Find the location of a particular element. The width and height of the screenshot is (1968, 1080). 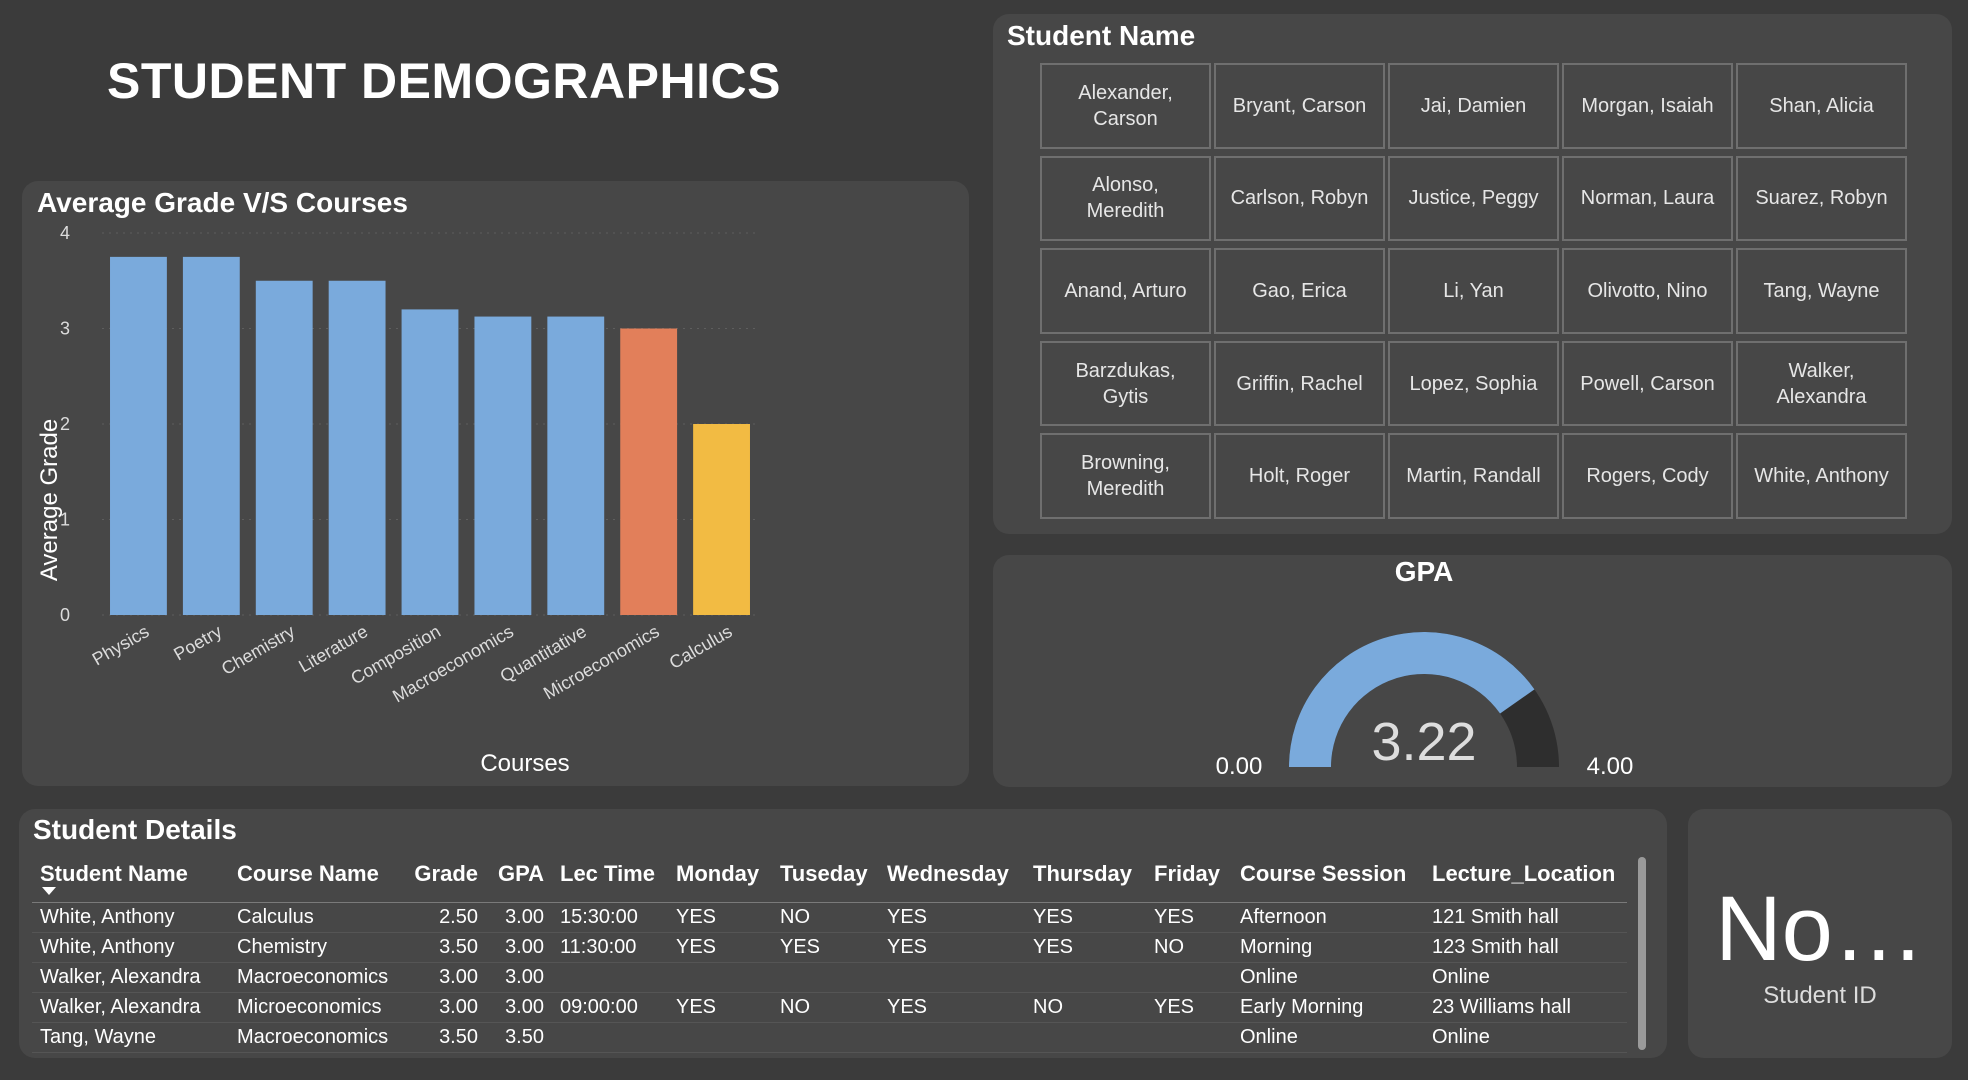

student-name-option: Anand, Arturo is located at coordinates (1125, 291).